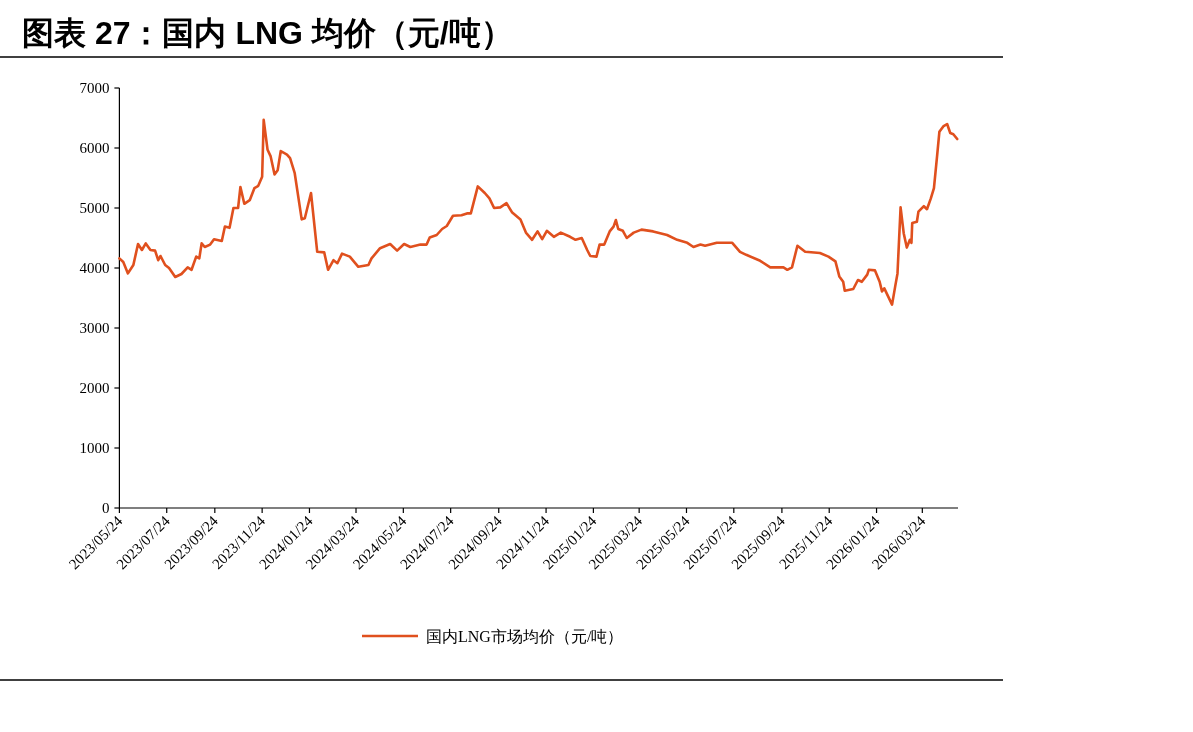  What do you see at coordinates (105, 508) in the screenshot?
I see `y-tick-label: 0` at bounding box center [105, 508].